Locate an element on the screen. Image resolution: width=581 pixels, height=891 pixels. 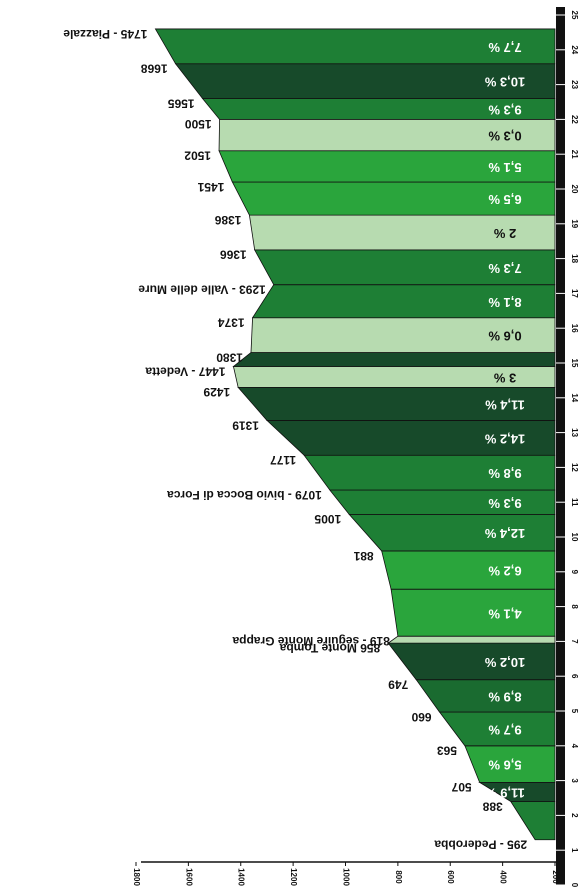
altitude-label: 1745 - Piazzale is located at coordinates (105, 34).